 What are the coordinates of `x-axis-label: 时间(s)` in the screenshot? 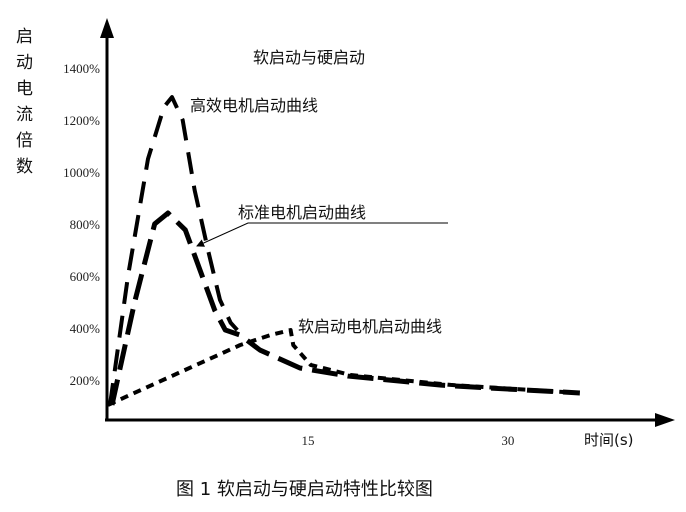 It's located at (609, 440).